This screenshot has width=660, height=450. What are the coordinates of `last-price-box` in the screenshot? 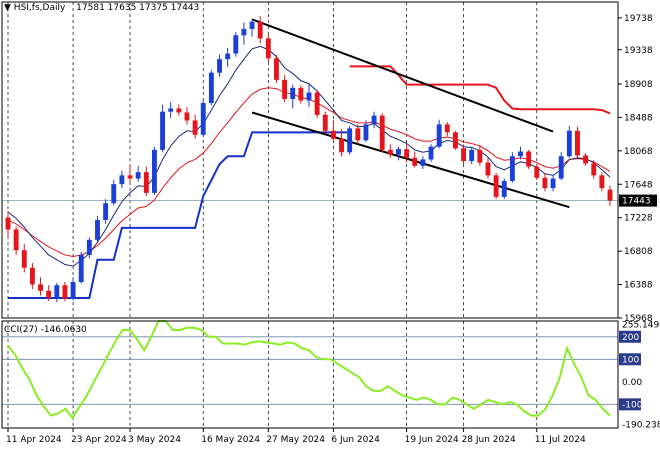 It's located at (638, 200).